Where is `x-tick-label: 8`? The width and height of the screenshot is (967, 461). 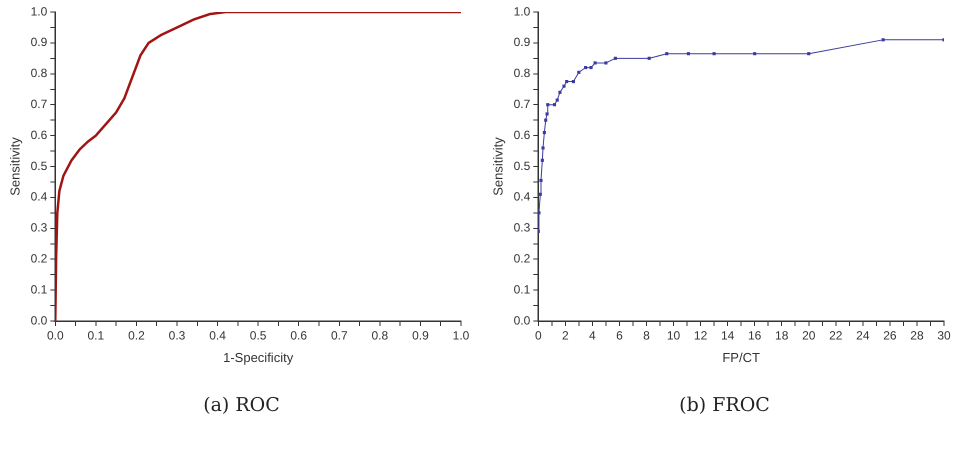
x-tick-label: 8 is located at coordinates (646, 335).